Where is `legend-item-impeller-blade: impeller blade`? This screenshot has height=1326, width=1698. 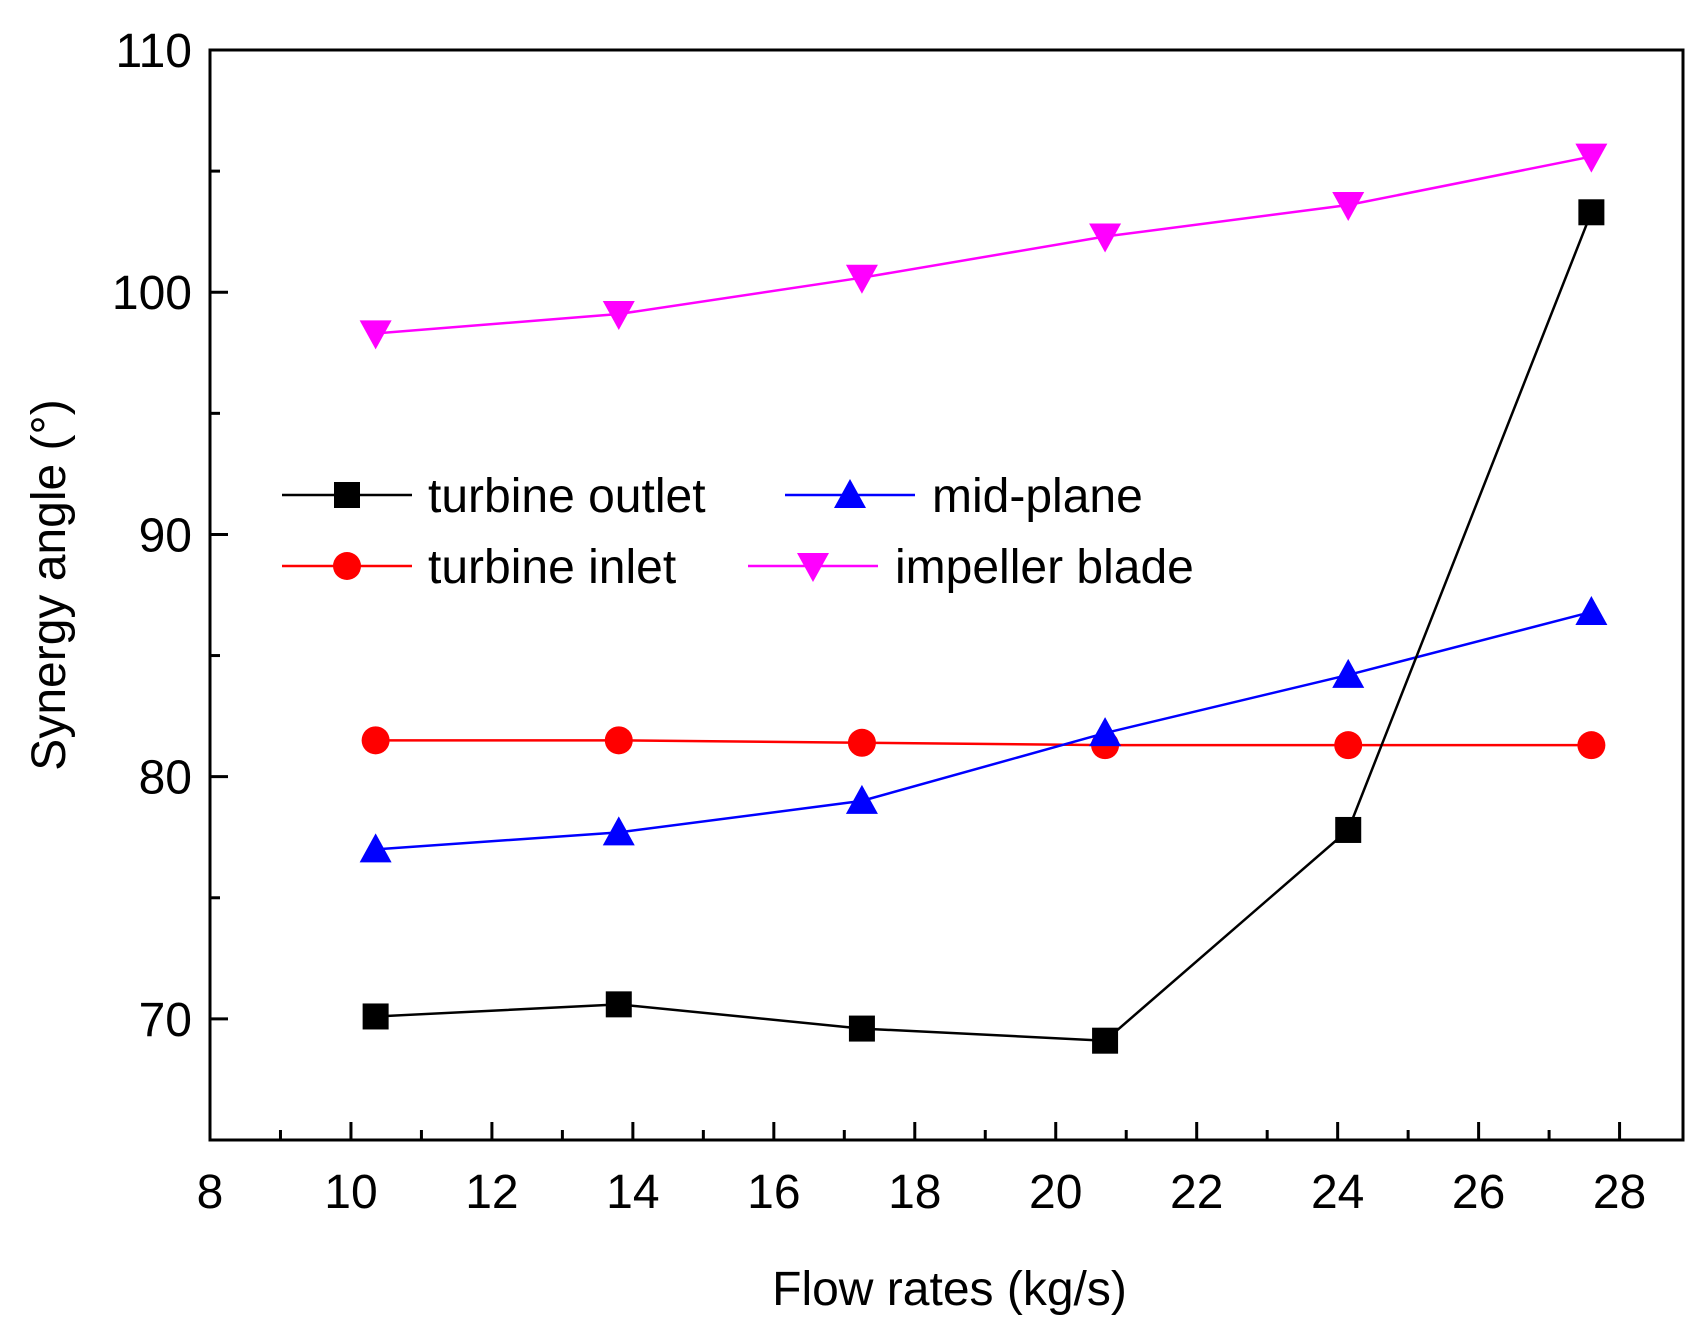 legend-item-impeller-blade: impeller blade is located at coordinates (971, 567).